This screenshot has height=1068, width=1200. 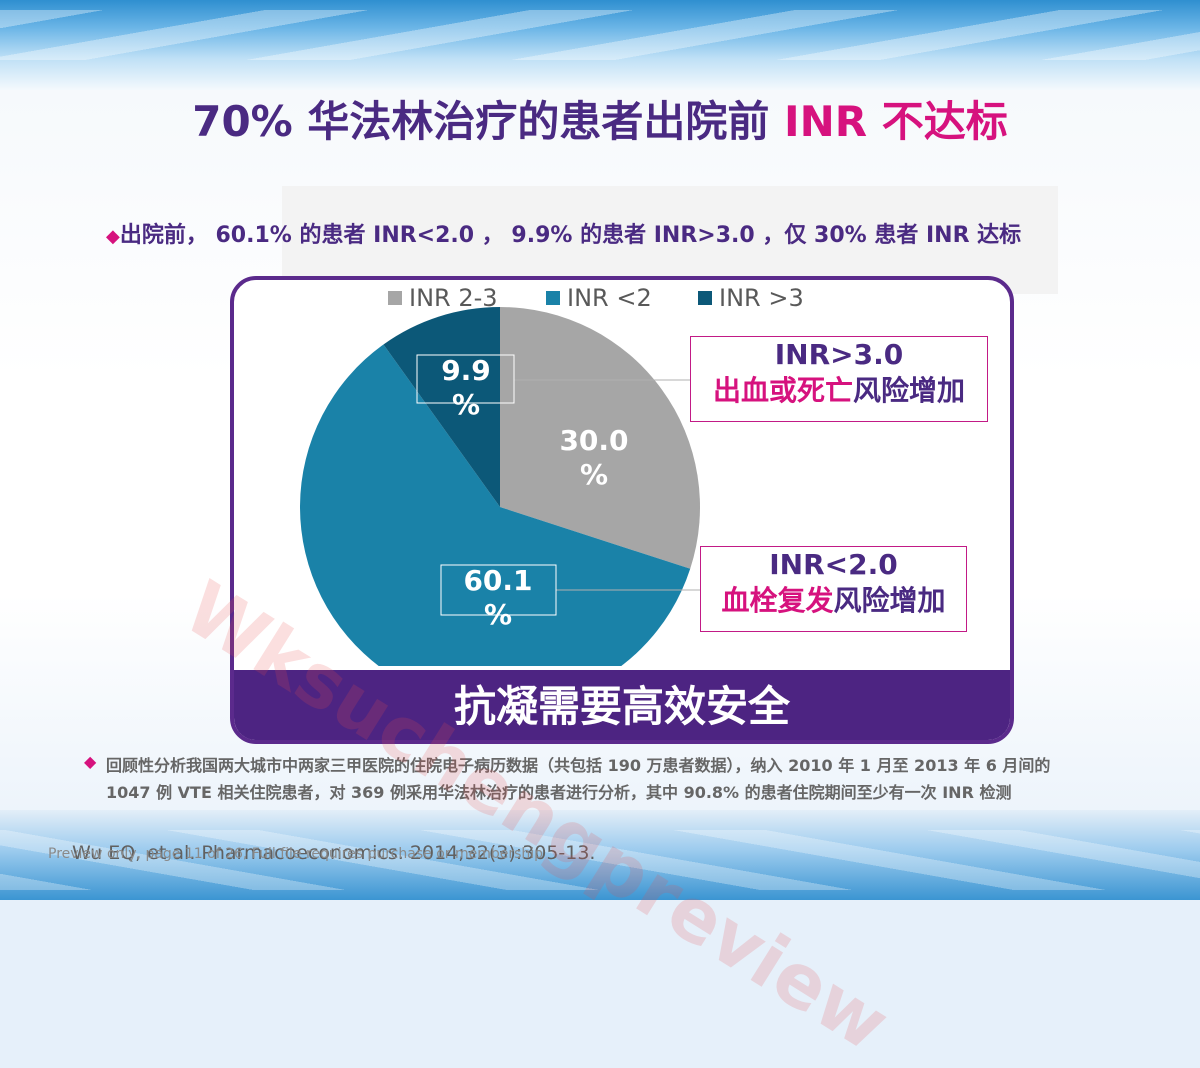 I want to click on callout-inr-low: INR<2.0 血栓复发风险增加, so click(x=833, y=589).